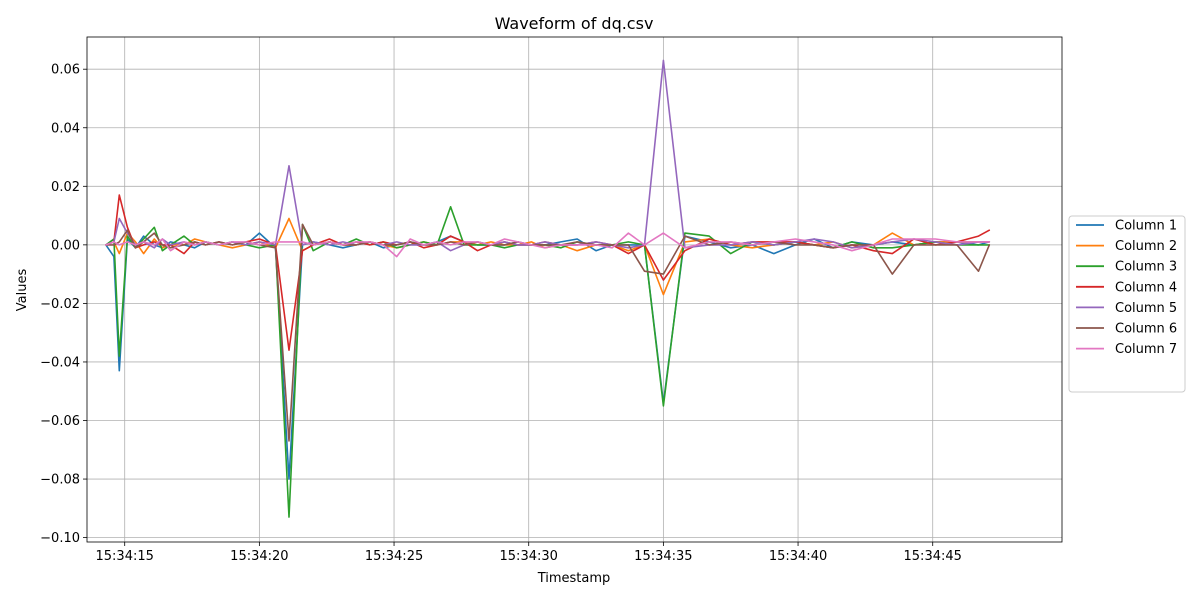 The image size is (1200, 604). What do you see at coordinates (65, 245) in the screenshot?
I see `y-tick-label: 0.00` at bounding box center [65, 245].